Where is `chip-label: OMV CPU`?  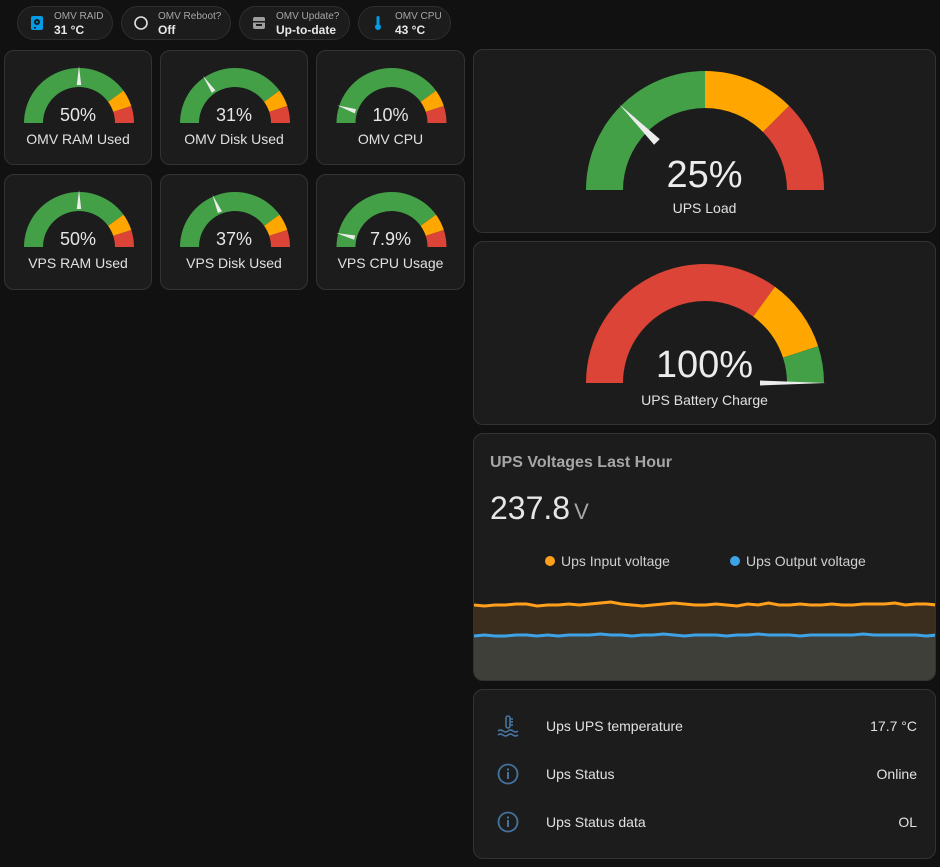
chip-label: OMV CPU is located at coordinates (418, 16).